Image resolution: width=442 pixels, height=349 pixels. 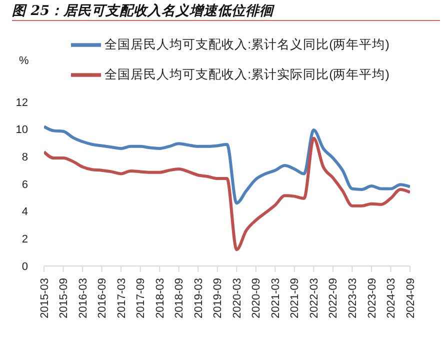 What do you see at coordinates (64, 298) in the screenshot?
I see `x-tick-label: 2015-09` at bounding box center [64, 298].